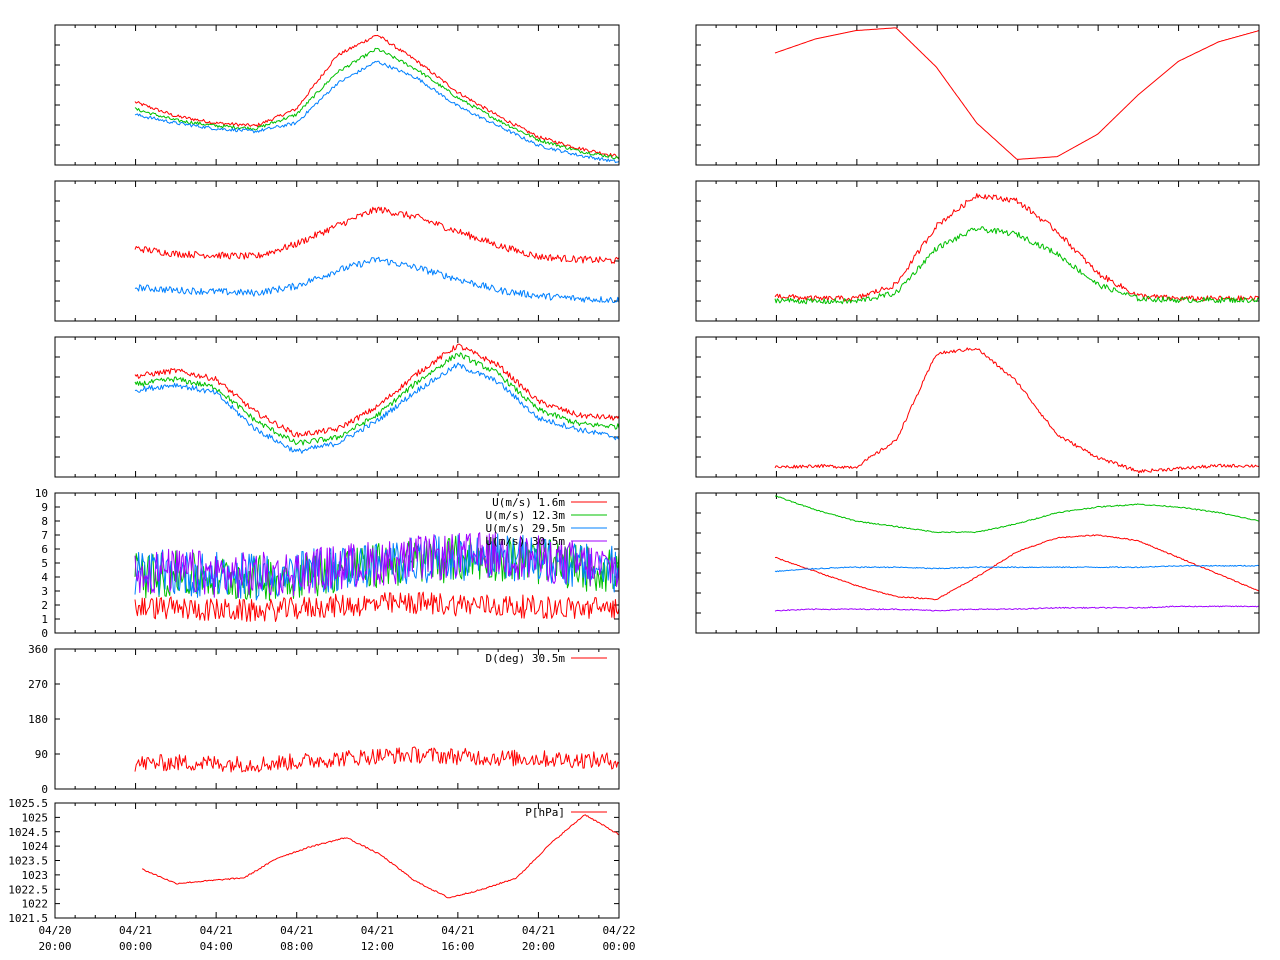  I want to click on y-tick-label: 3, so click(44, 591).